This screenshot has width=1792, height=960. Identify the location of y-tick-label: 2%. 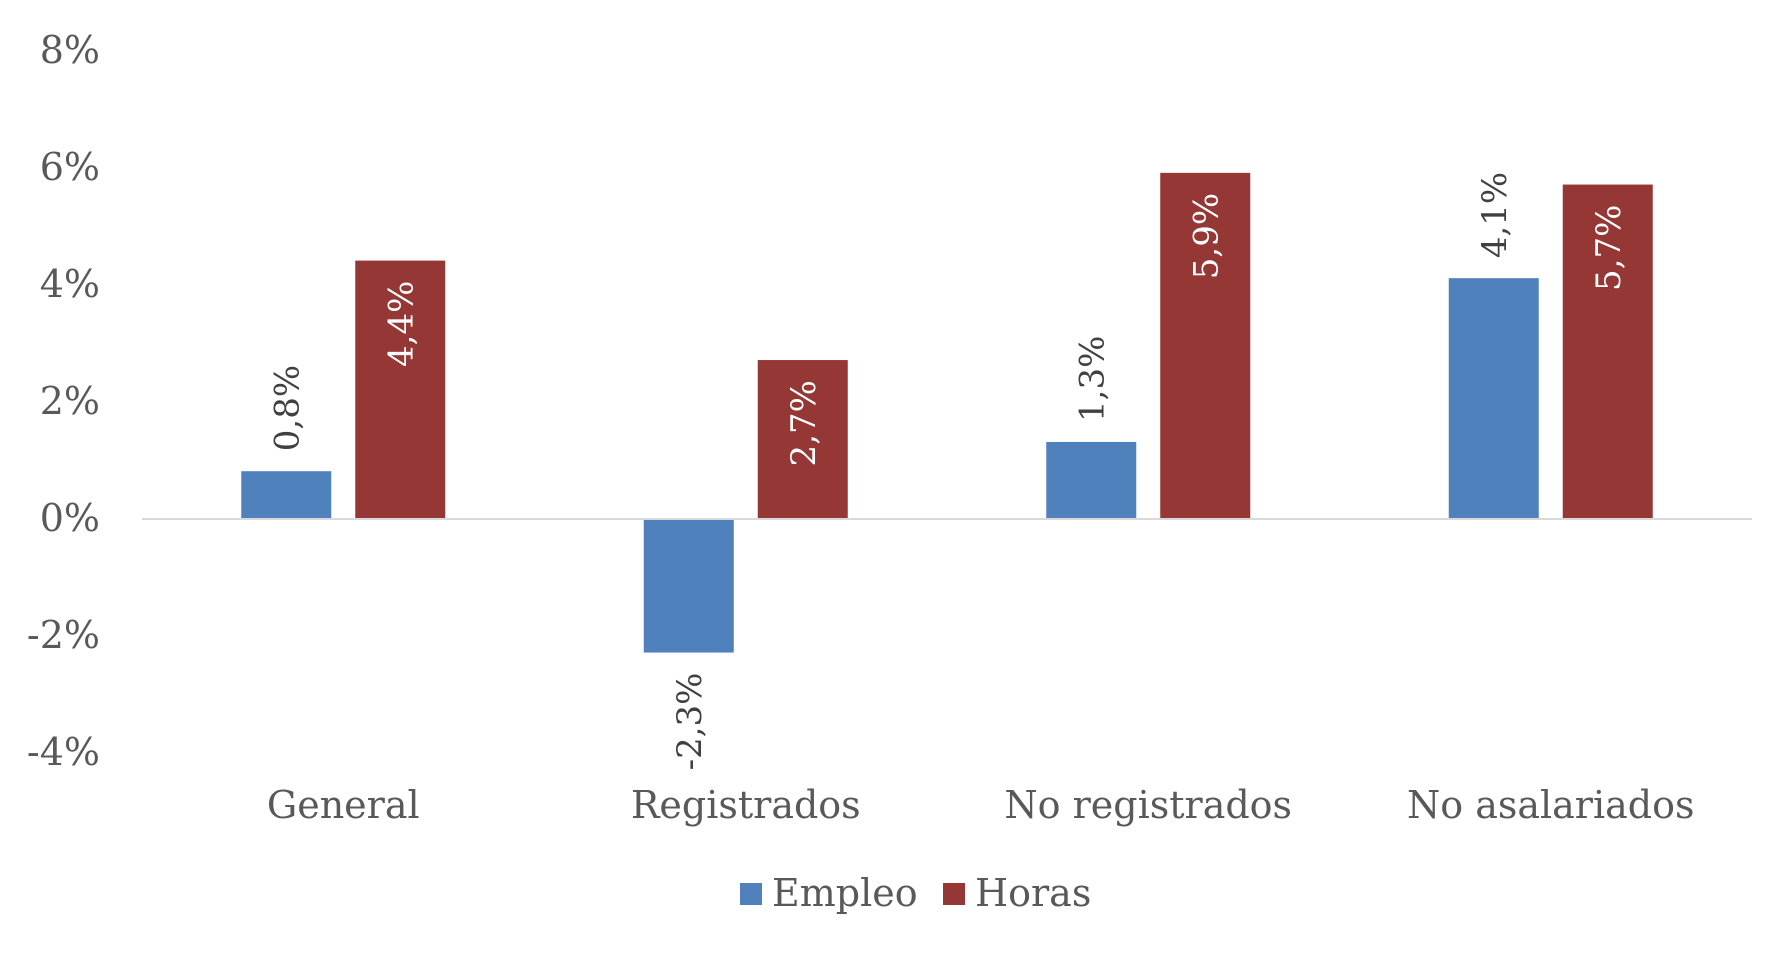
(70, 401).